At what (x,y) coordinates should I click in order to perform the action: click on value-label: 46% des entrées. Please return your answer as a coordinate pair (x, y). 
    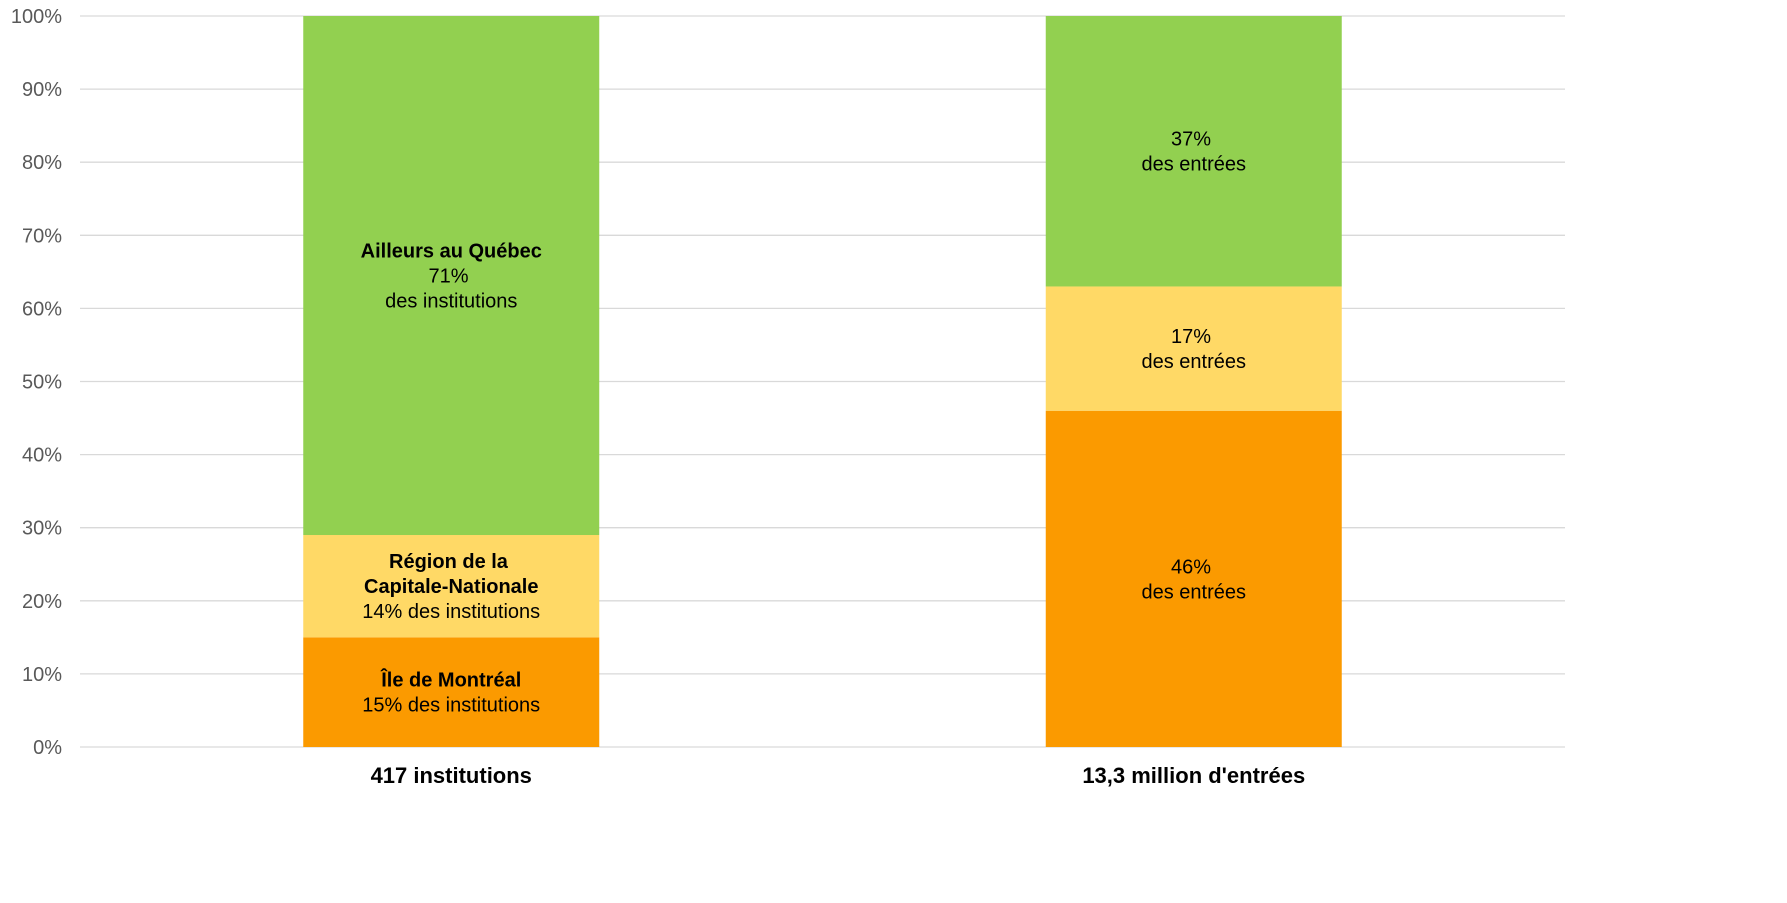
    Looking at the image, I should click on (1193, 579).